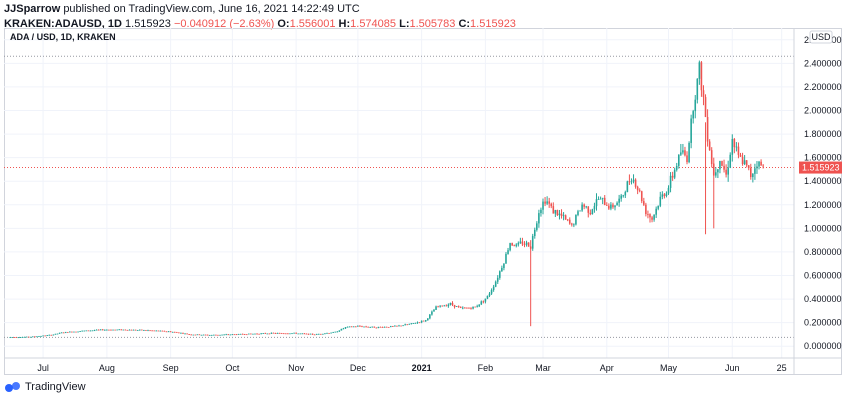 The width and height of the screenshot is (850, 400). What do you see at coordinates (432, 24) in the screenshot?
I see `low-value: 1.505783` at bounding box center [432, 24].